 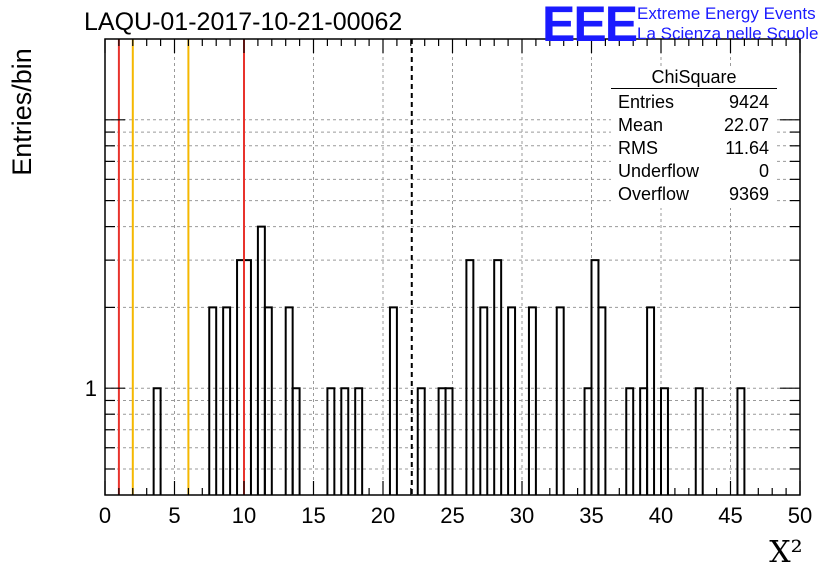 I want to click on x-tick-label: 5, so click(x=174, y=515).